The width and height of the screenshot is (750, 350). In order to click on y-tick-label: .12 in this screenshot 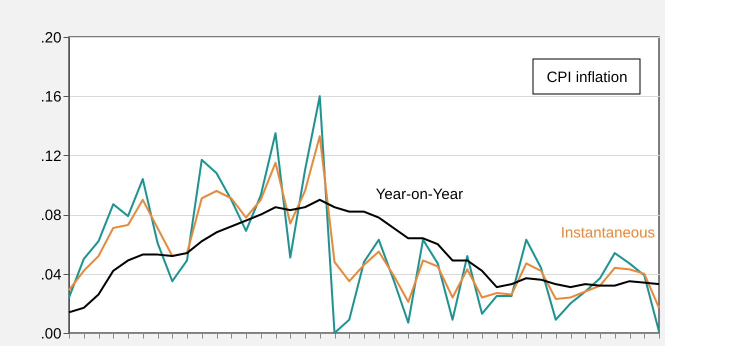, I will do `click(51, 156)`.